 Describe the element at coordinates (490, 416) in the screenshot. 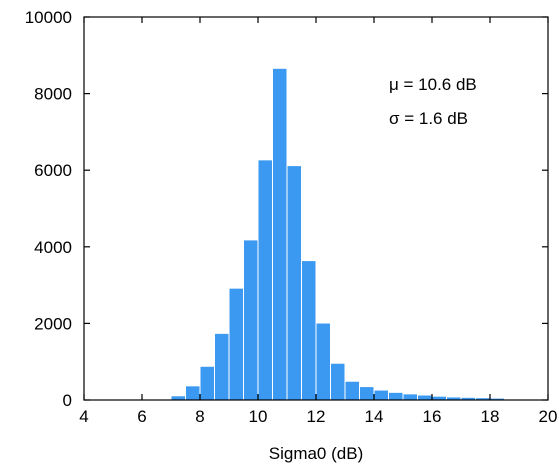

I see `x-tick-label: 18` at that location.